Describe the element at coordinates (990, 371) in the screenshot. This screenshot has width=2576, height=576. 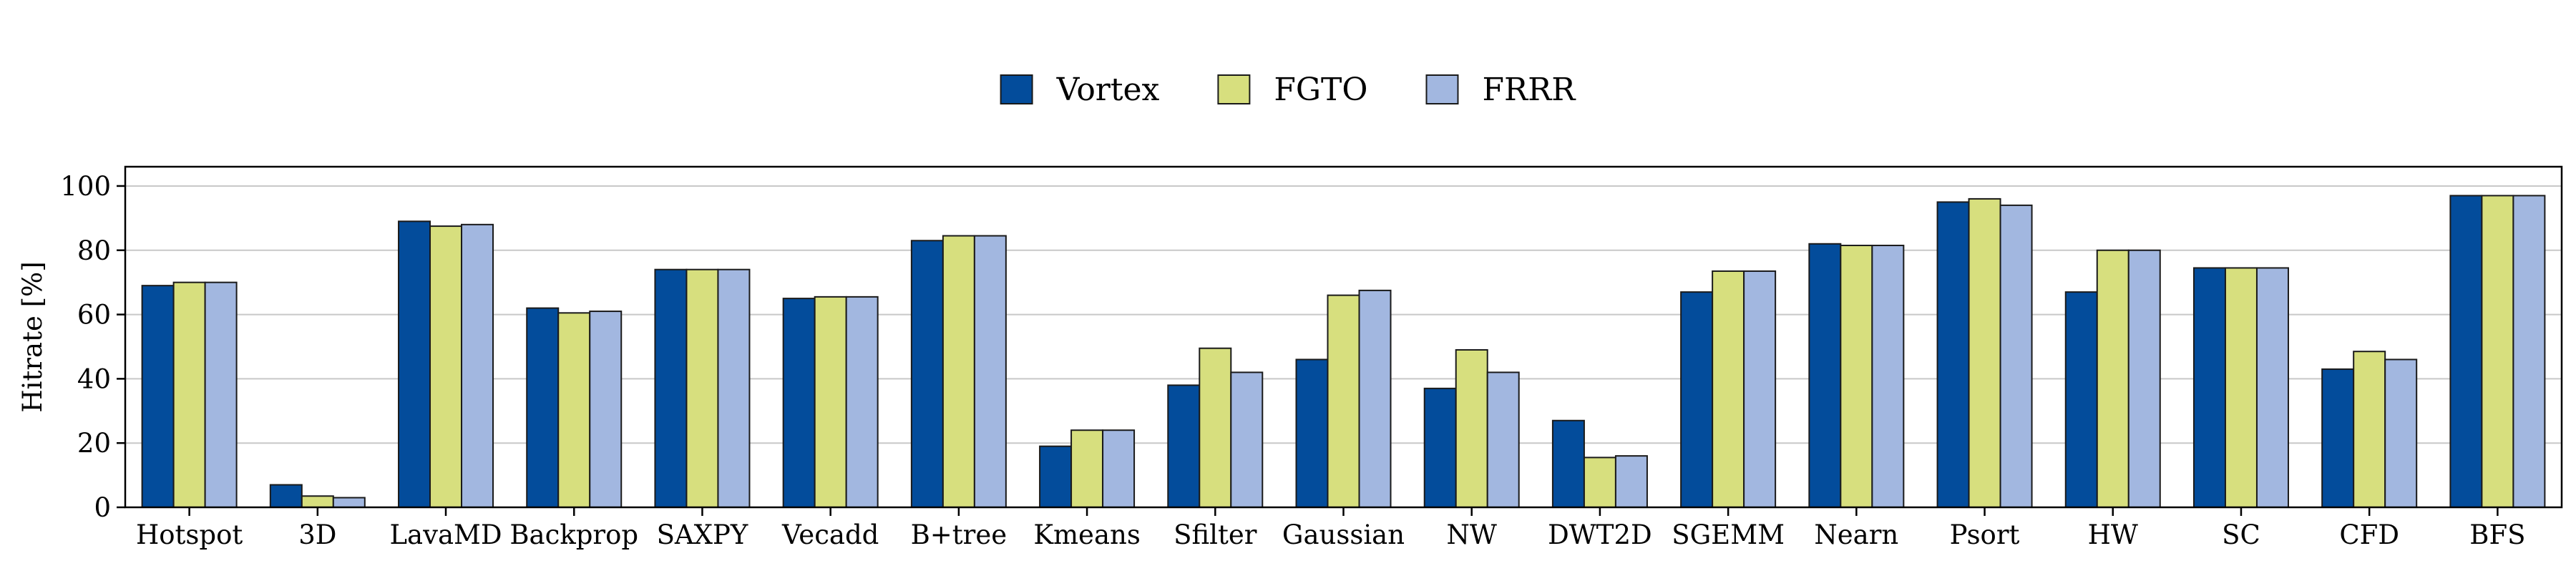
I see `bar-frrr-b-tree` at that location.